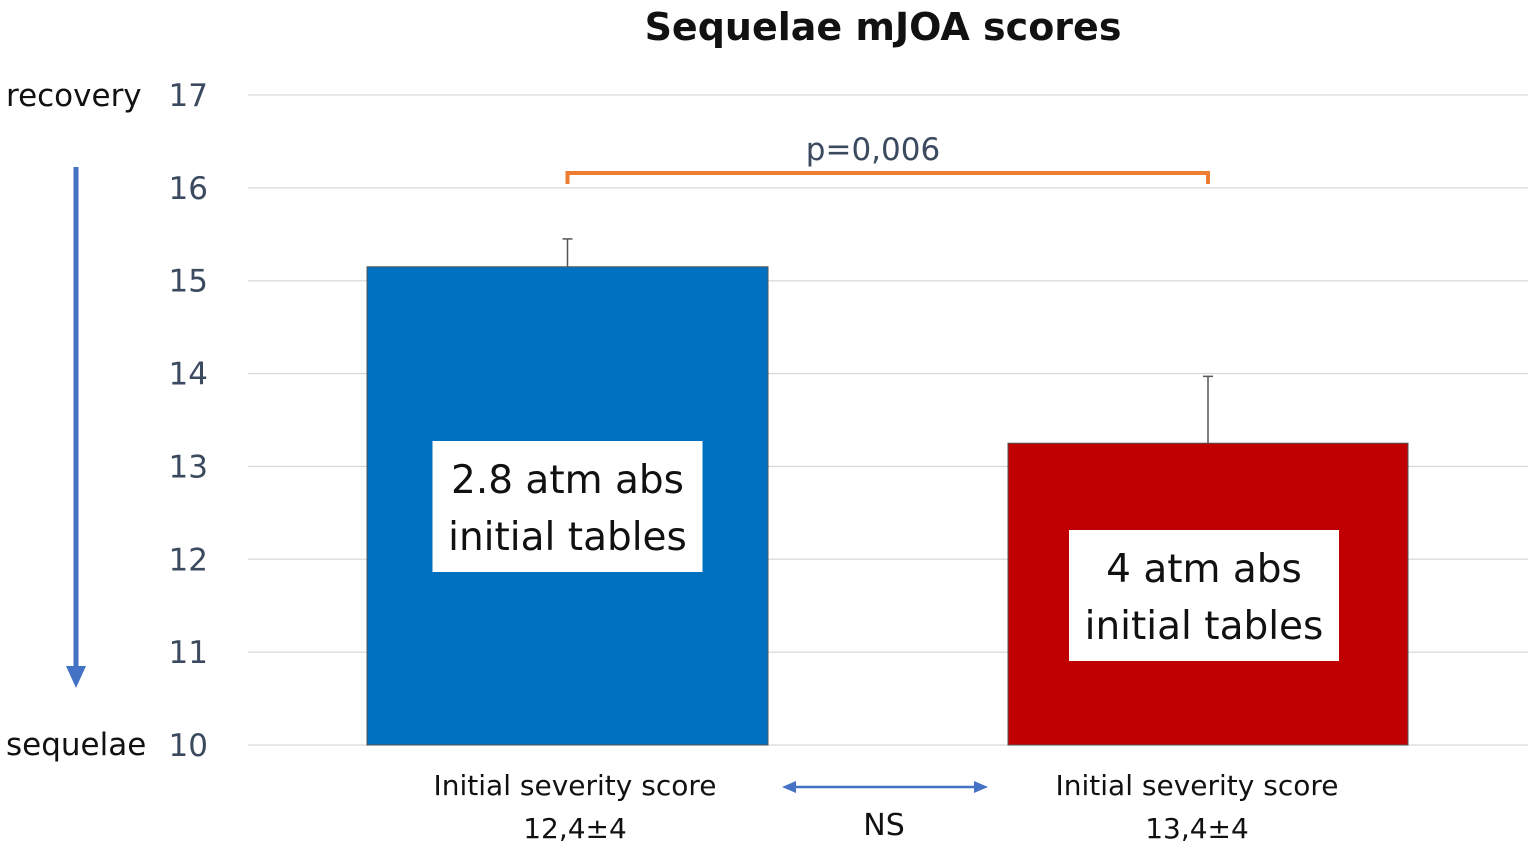 The width and height of the screenshot is (1535, 851). I want to click on category-label-1-line1: Initial severity score, so click(575, 785).